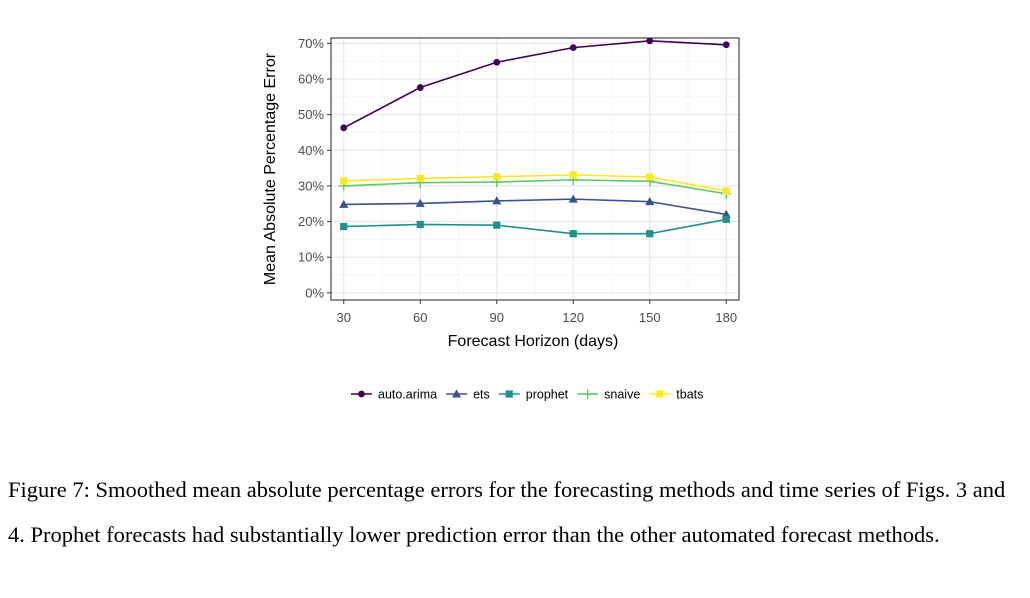 The height and width of the screenshot is (598, 1030). Describe the element at coordinates (311, 221) in the screenshot. I see `y-tick-label: 20%` at that location.